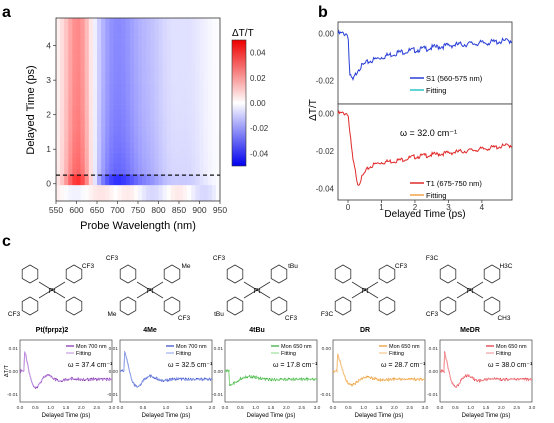 Image resolution: width=554 pixels, height=423 pixels. Describe the element at coordinates (179, 210) in the screenshot. I see `heatmap-xtick-label: 850` at that location.